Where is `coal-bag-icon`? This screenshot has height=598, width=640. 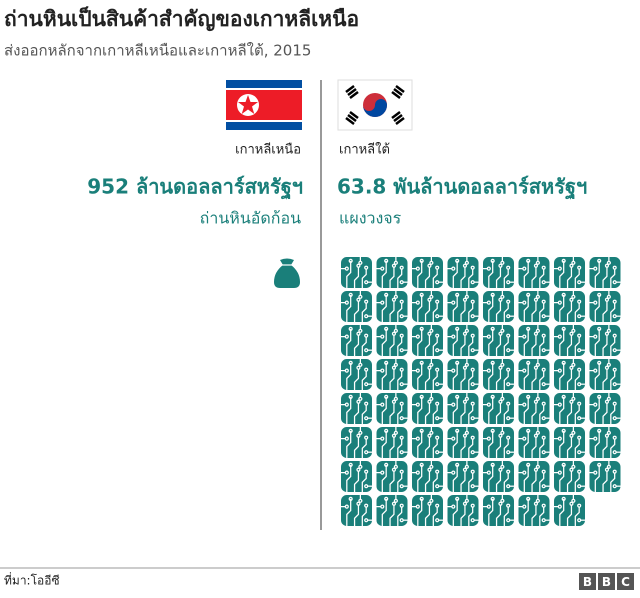 coal-bag-icon is located at coordinates (287, 273).